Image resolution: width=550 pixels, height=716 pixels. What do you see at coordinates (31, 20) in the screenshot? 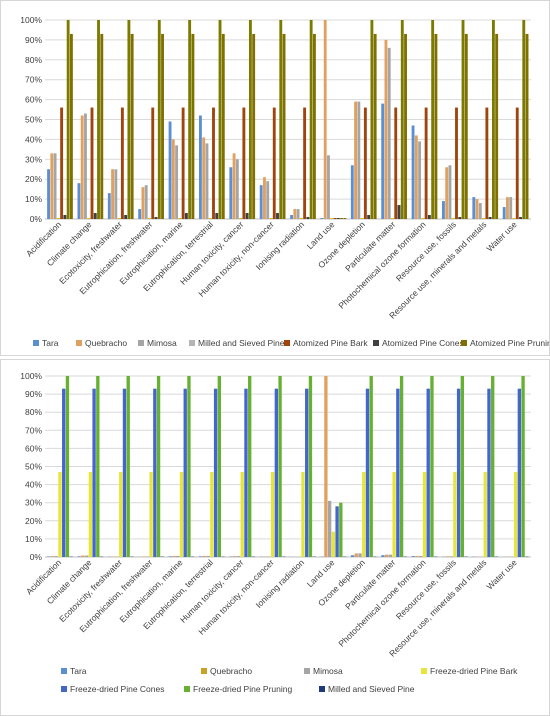
I see `y-tick-label: 100%` at bounding box center [31, 20].